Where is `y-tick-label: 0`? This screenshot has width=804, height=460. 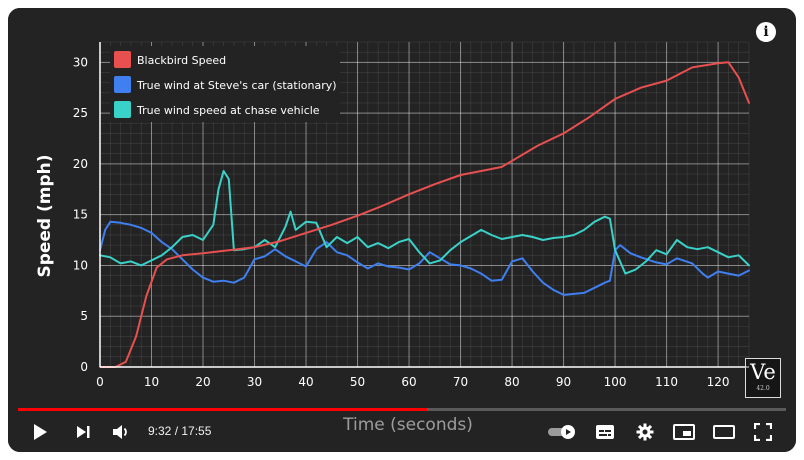 y-tick-label: 0 is located at coordinates (84, 367).